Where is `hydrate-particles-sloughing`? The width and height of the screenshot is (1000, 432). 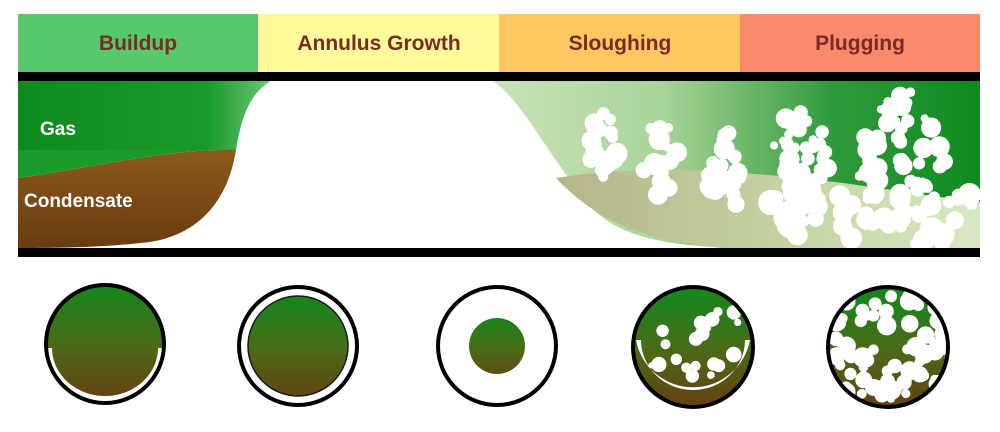 hydrate-particles-sloughing is located at coordinates (695, 344).